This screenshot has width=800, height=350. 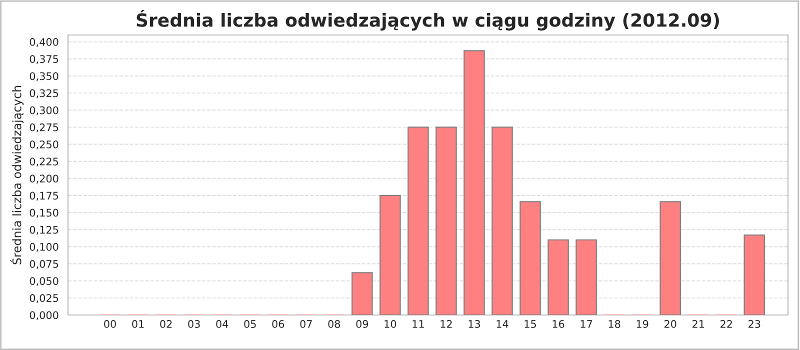 What do you see at coordinates (390, 324) in the screenshot?
I see `x-tick-label: 10` at bounding box center [390, 324].